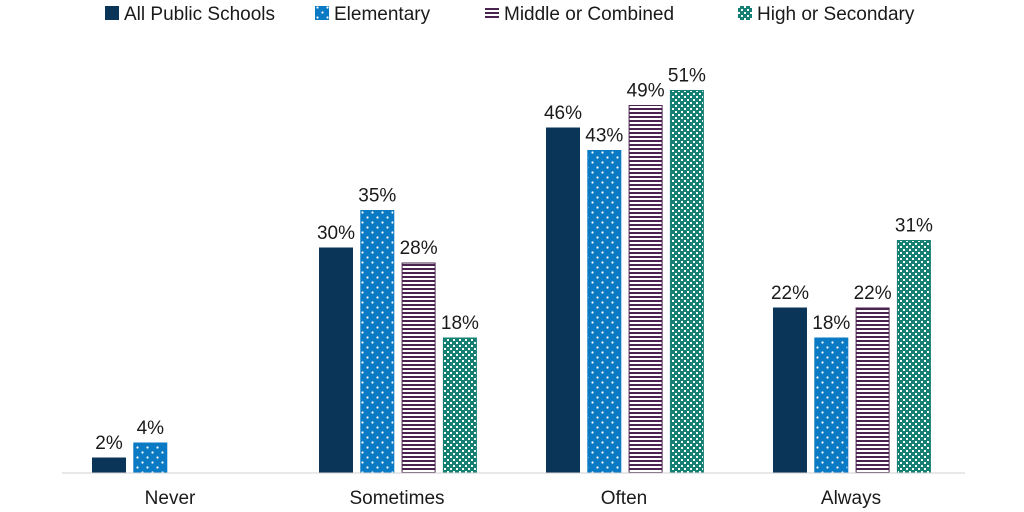 The height and width of the screenshot is (512, 1024). I want to click on data-label-never-elementary: 4%, so click(151, 428).